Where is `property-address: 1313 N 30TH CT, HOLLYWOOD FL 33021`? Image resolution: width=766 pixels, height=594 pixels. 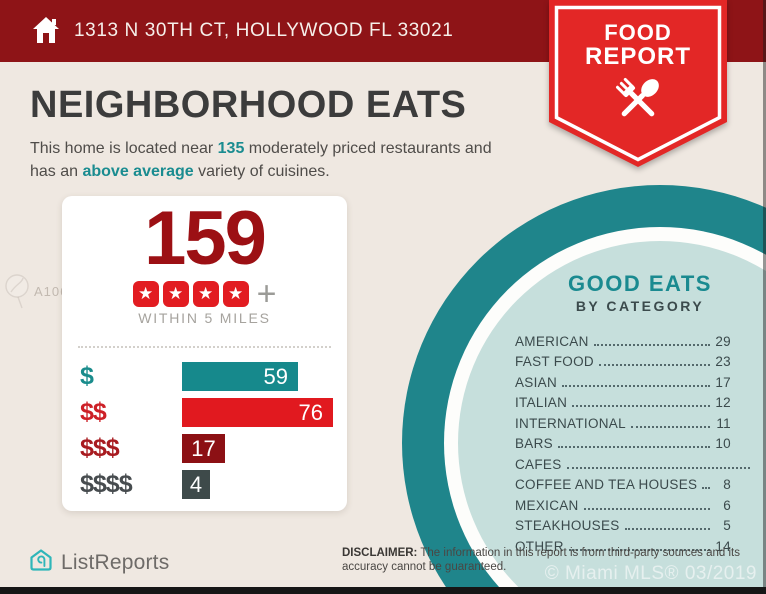
property-address: 1313 N 30TH CT, HOLLYWOOD FL 33021 is located at coordinates (264, 30).